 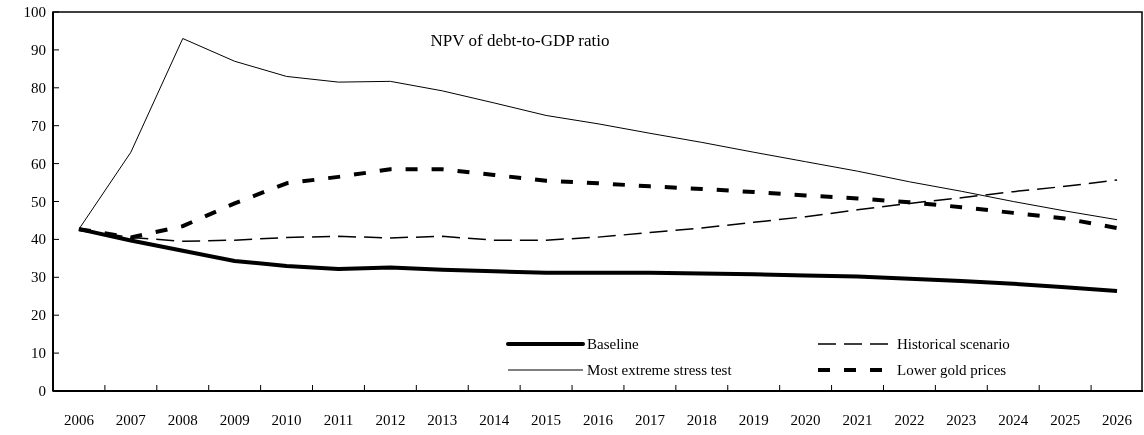 I want to click on x-tick-label: 2025, so click(x=1065, y=420).